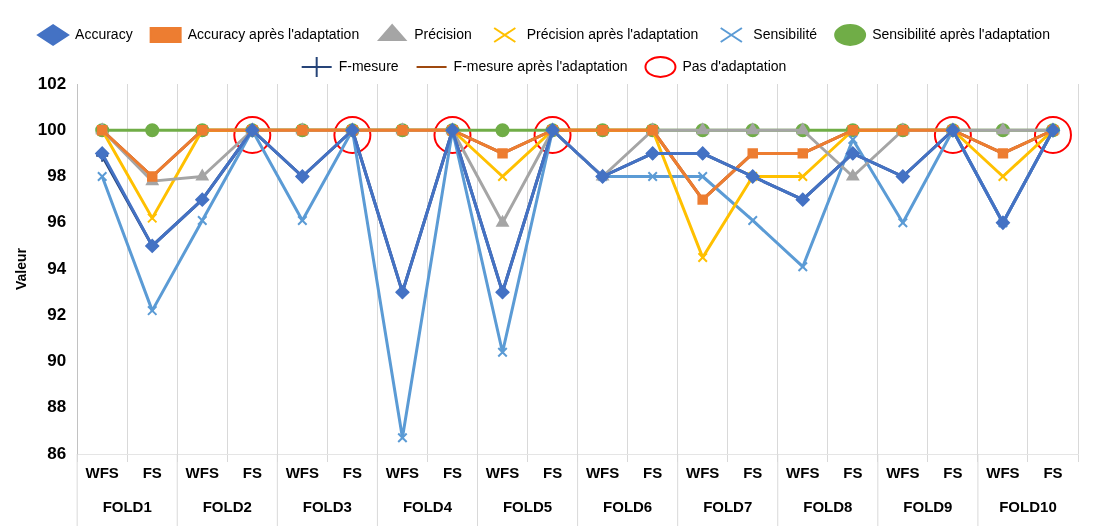 The image size is (1118, 526). What do you see at coordinates (52, 83) in the screenshot?
I see `y-tick-label: 102` at bounding box center [52, 83].